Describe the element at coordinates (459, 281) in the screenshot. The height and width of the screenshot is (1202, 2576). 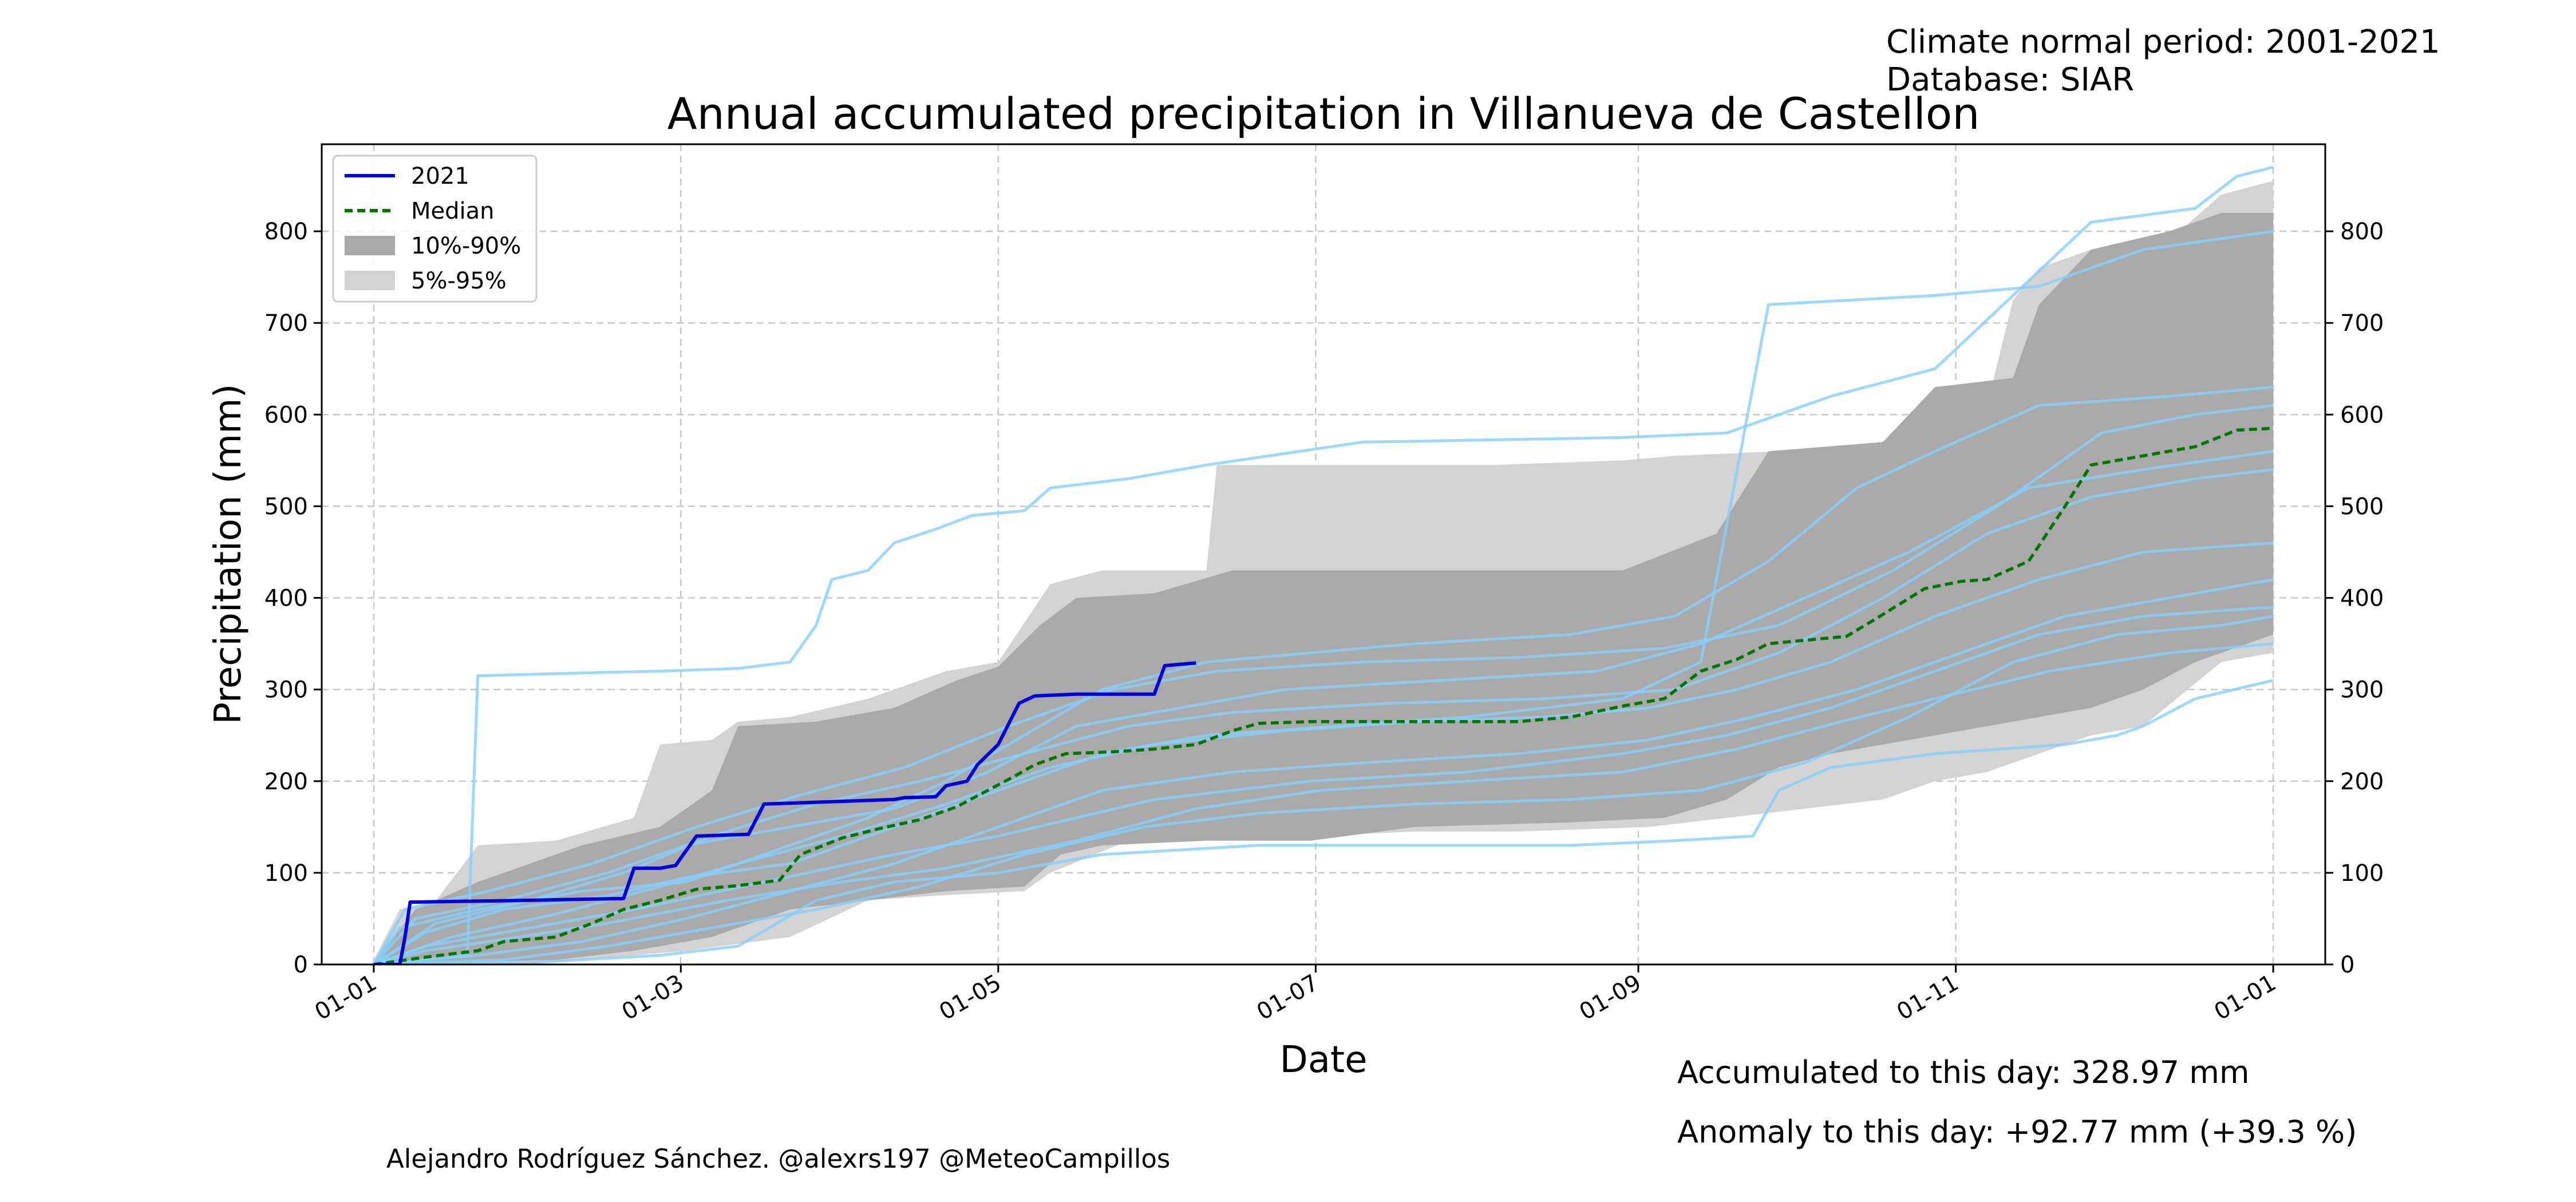
I see `legend-label: 5%-95%` at that location.